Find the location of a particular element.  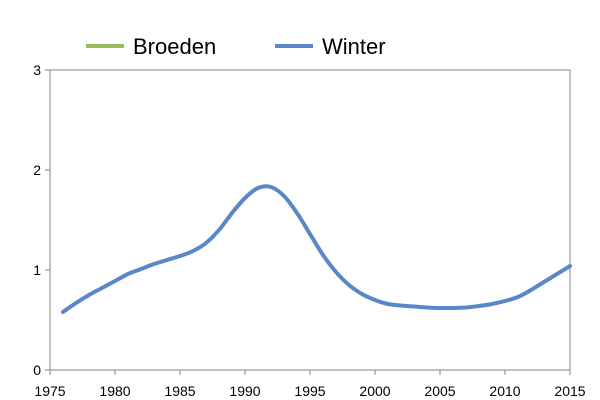

legend-label-broeden: Broeden is located at coordinates (174, 46).